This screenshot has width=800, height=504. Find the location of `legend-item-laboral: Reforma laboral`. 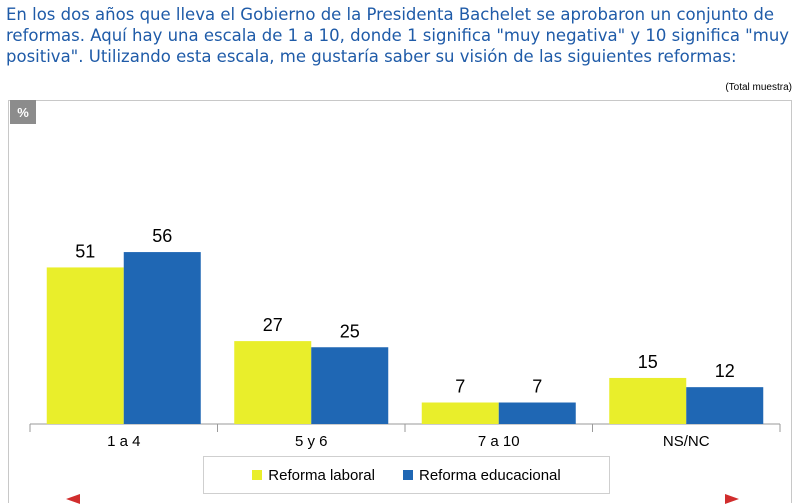

legend-item-laboral: Reforma laboral is located at coordinates (313, 475).